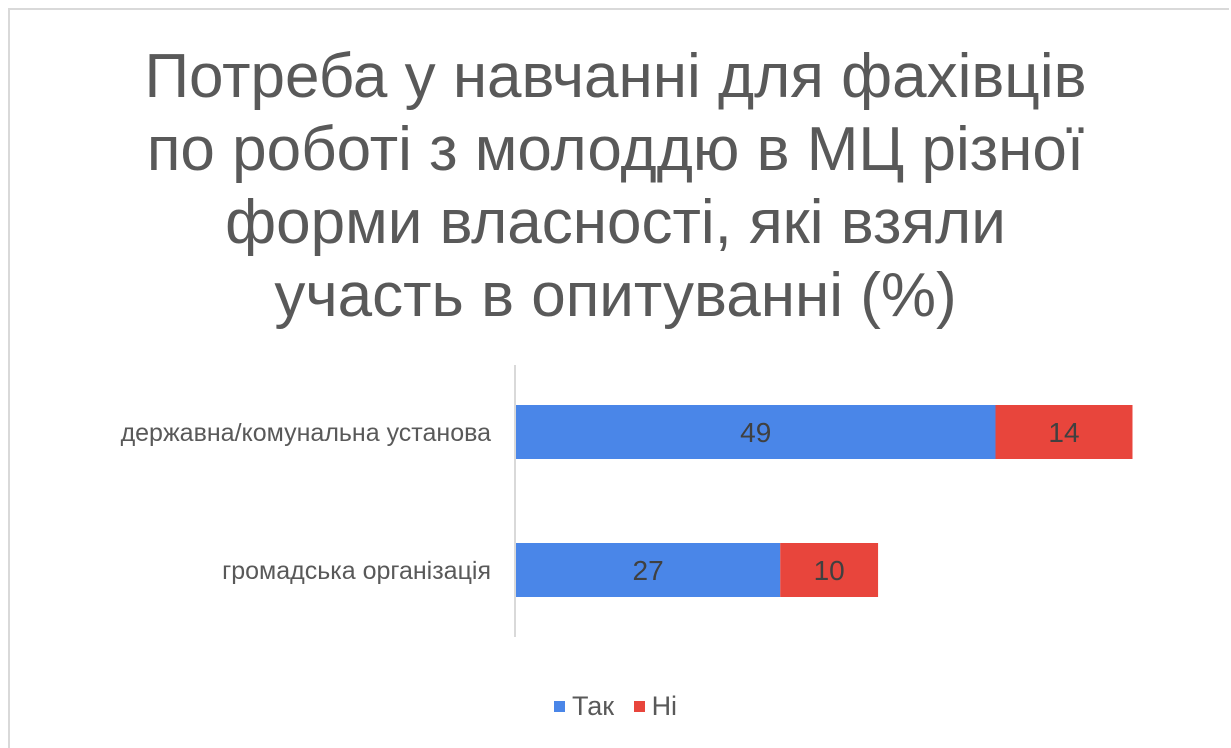 The image size is (1231, 748). Describe the element at coordinates (615, 76) in the screenshot. I see `chart-title-line: Потреба у навчанні для фахівців` at that location.